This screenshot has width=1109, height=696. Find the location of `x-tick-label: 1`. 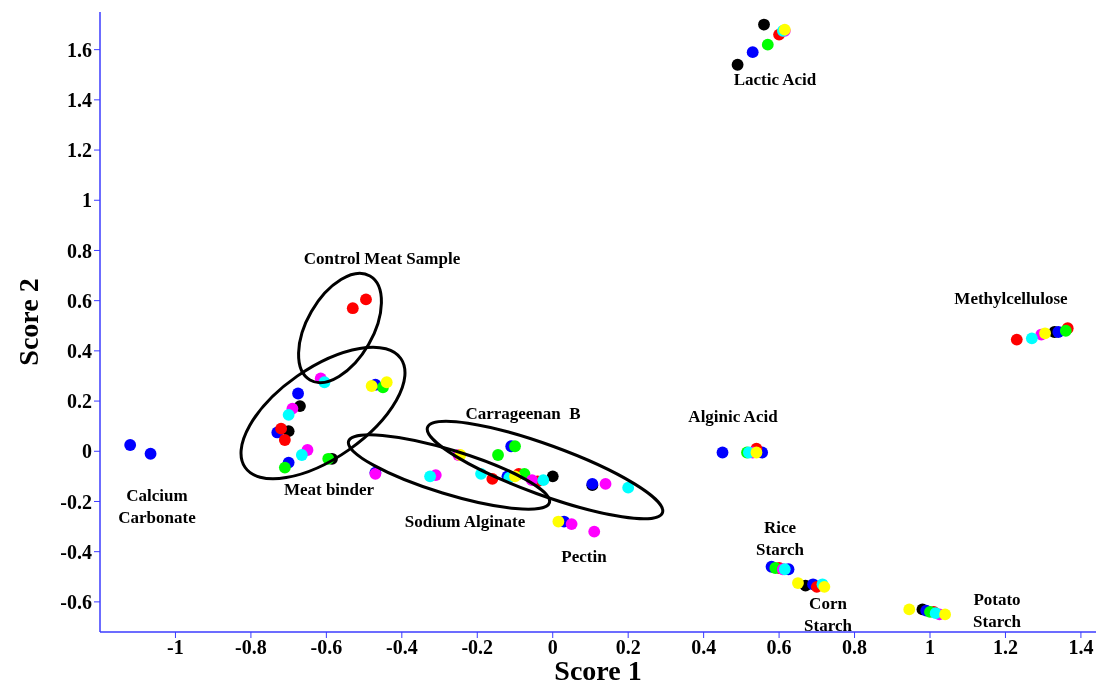

x-tick-label: 1 is located at coordinates (930, 647).